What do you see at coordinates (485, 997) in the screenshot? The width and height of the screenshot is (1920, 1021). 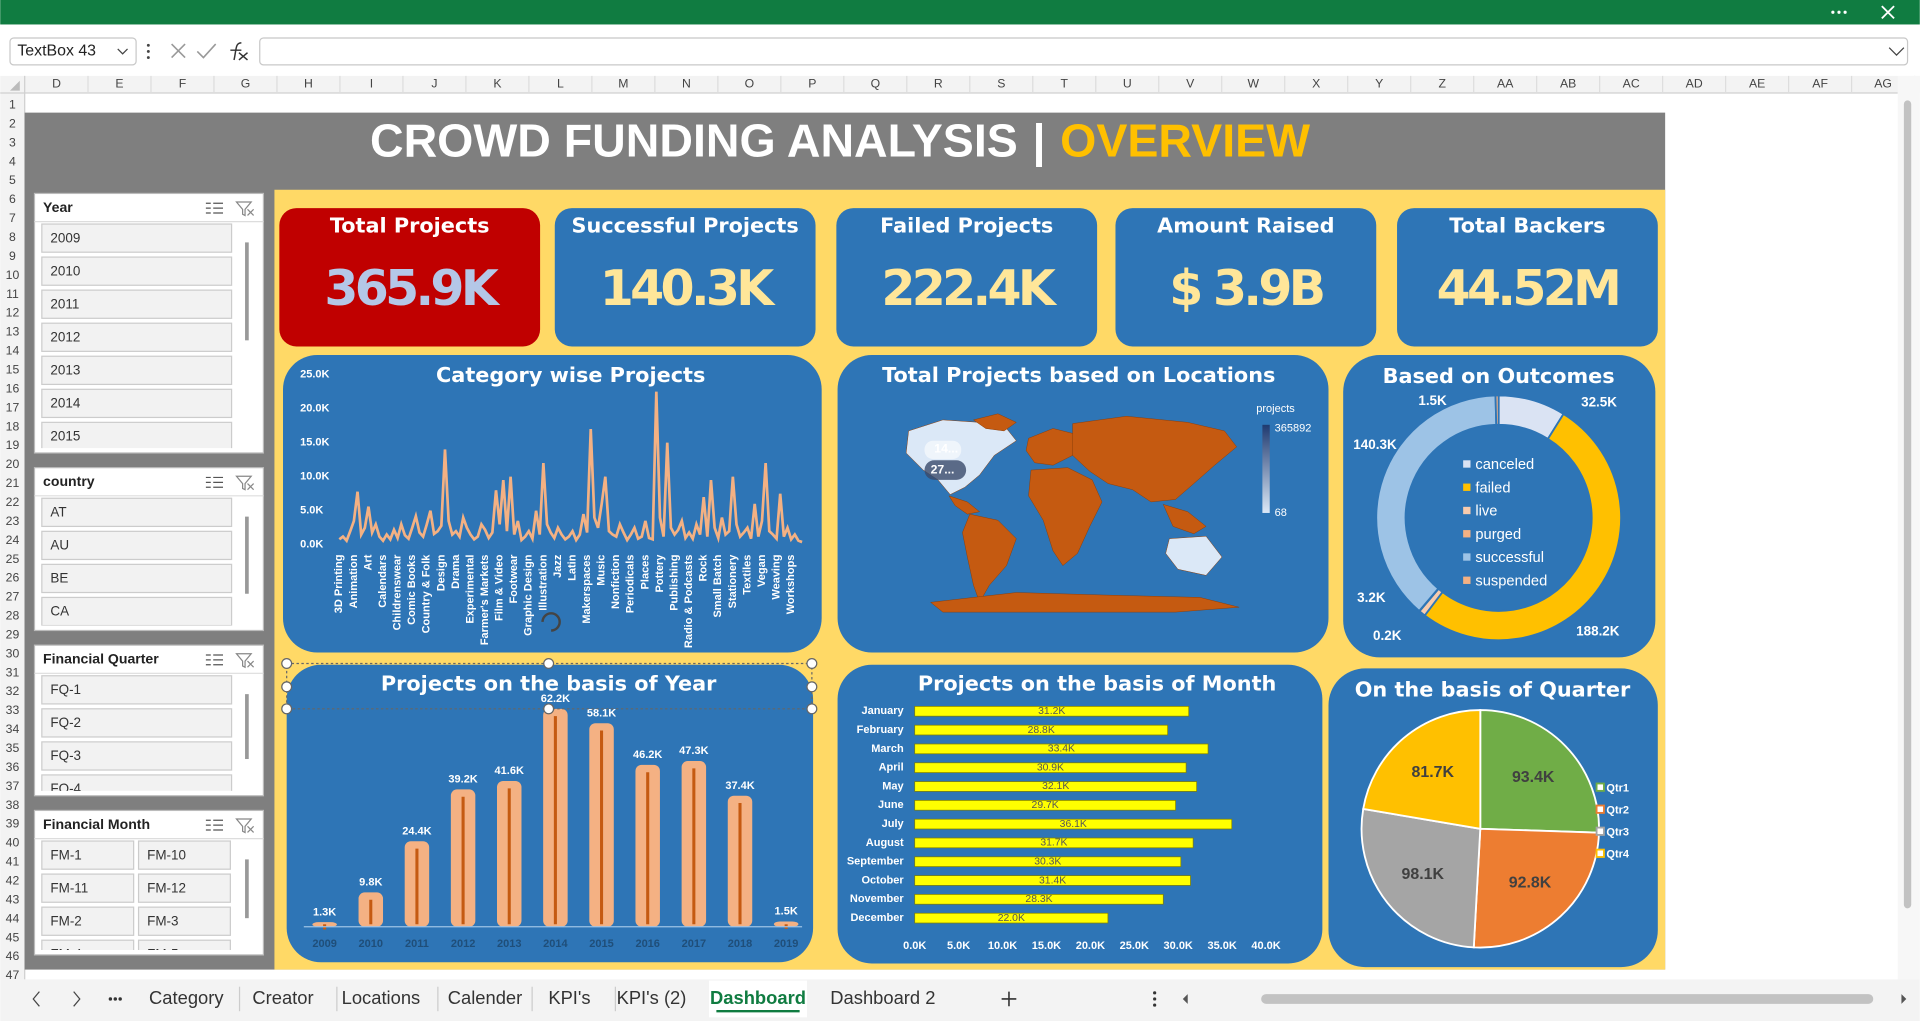 I see `sheet-tab: Calender` at bounding box center [485, 997].